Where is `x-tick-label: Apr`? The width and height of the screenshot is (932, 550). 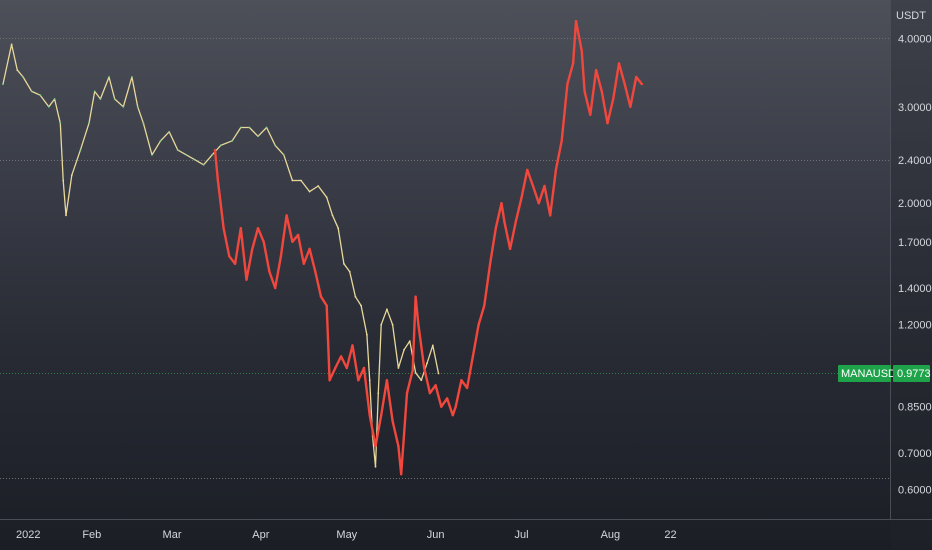 x-tick-label: Apr is located at coordinates (260, 535).